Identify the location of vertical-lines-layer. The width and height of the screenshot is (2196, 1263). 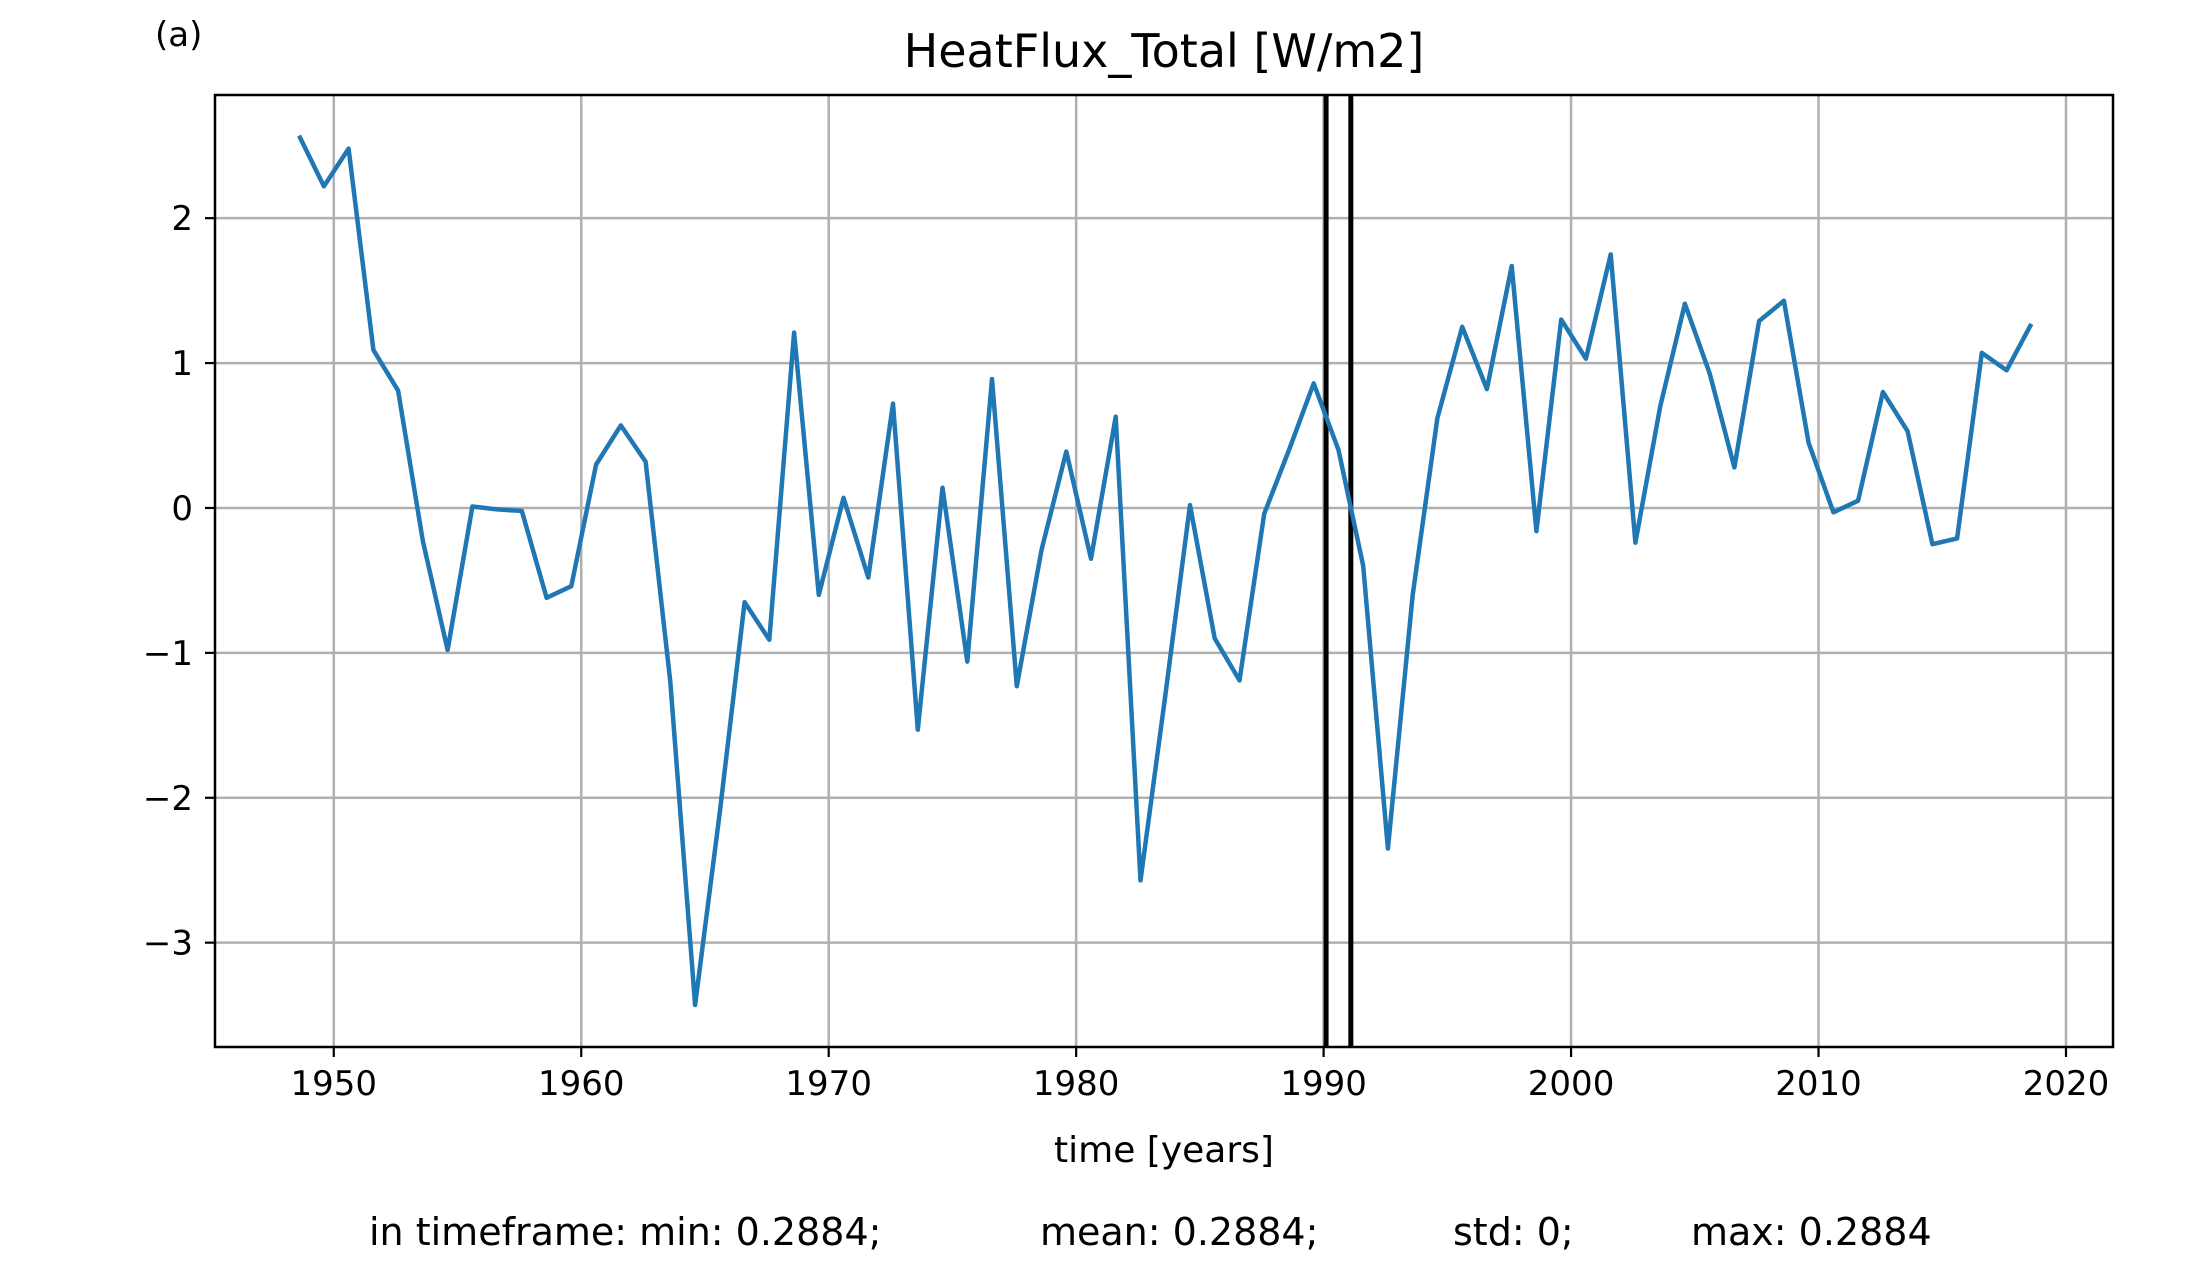
(1338, 571).